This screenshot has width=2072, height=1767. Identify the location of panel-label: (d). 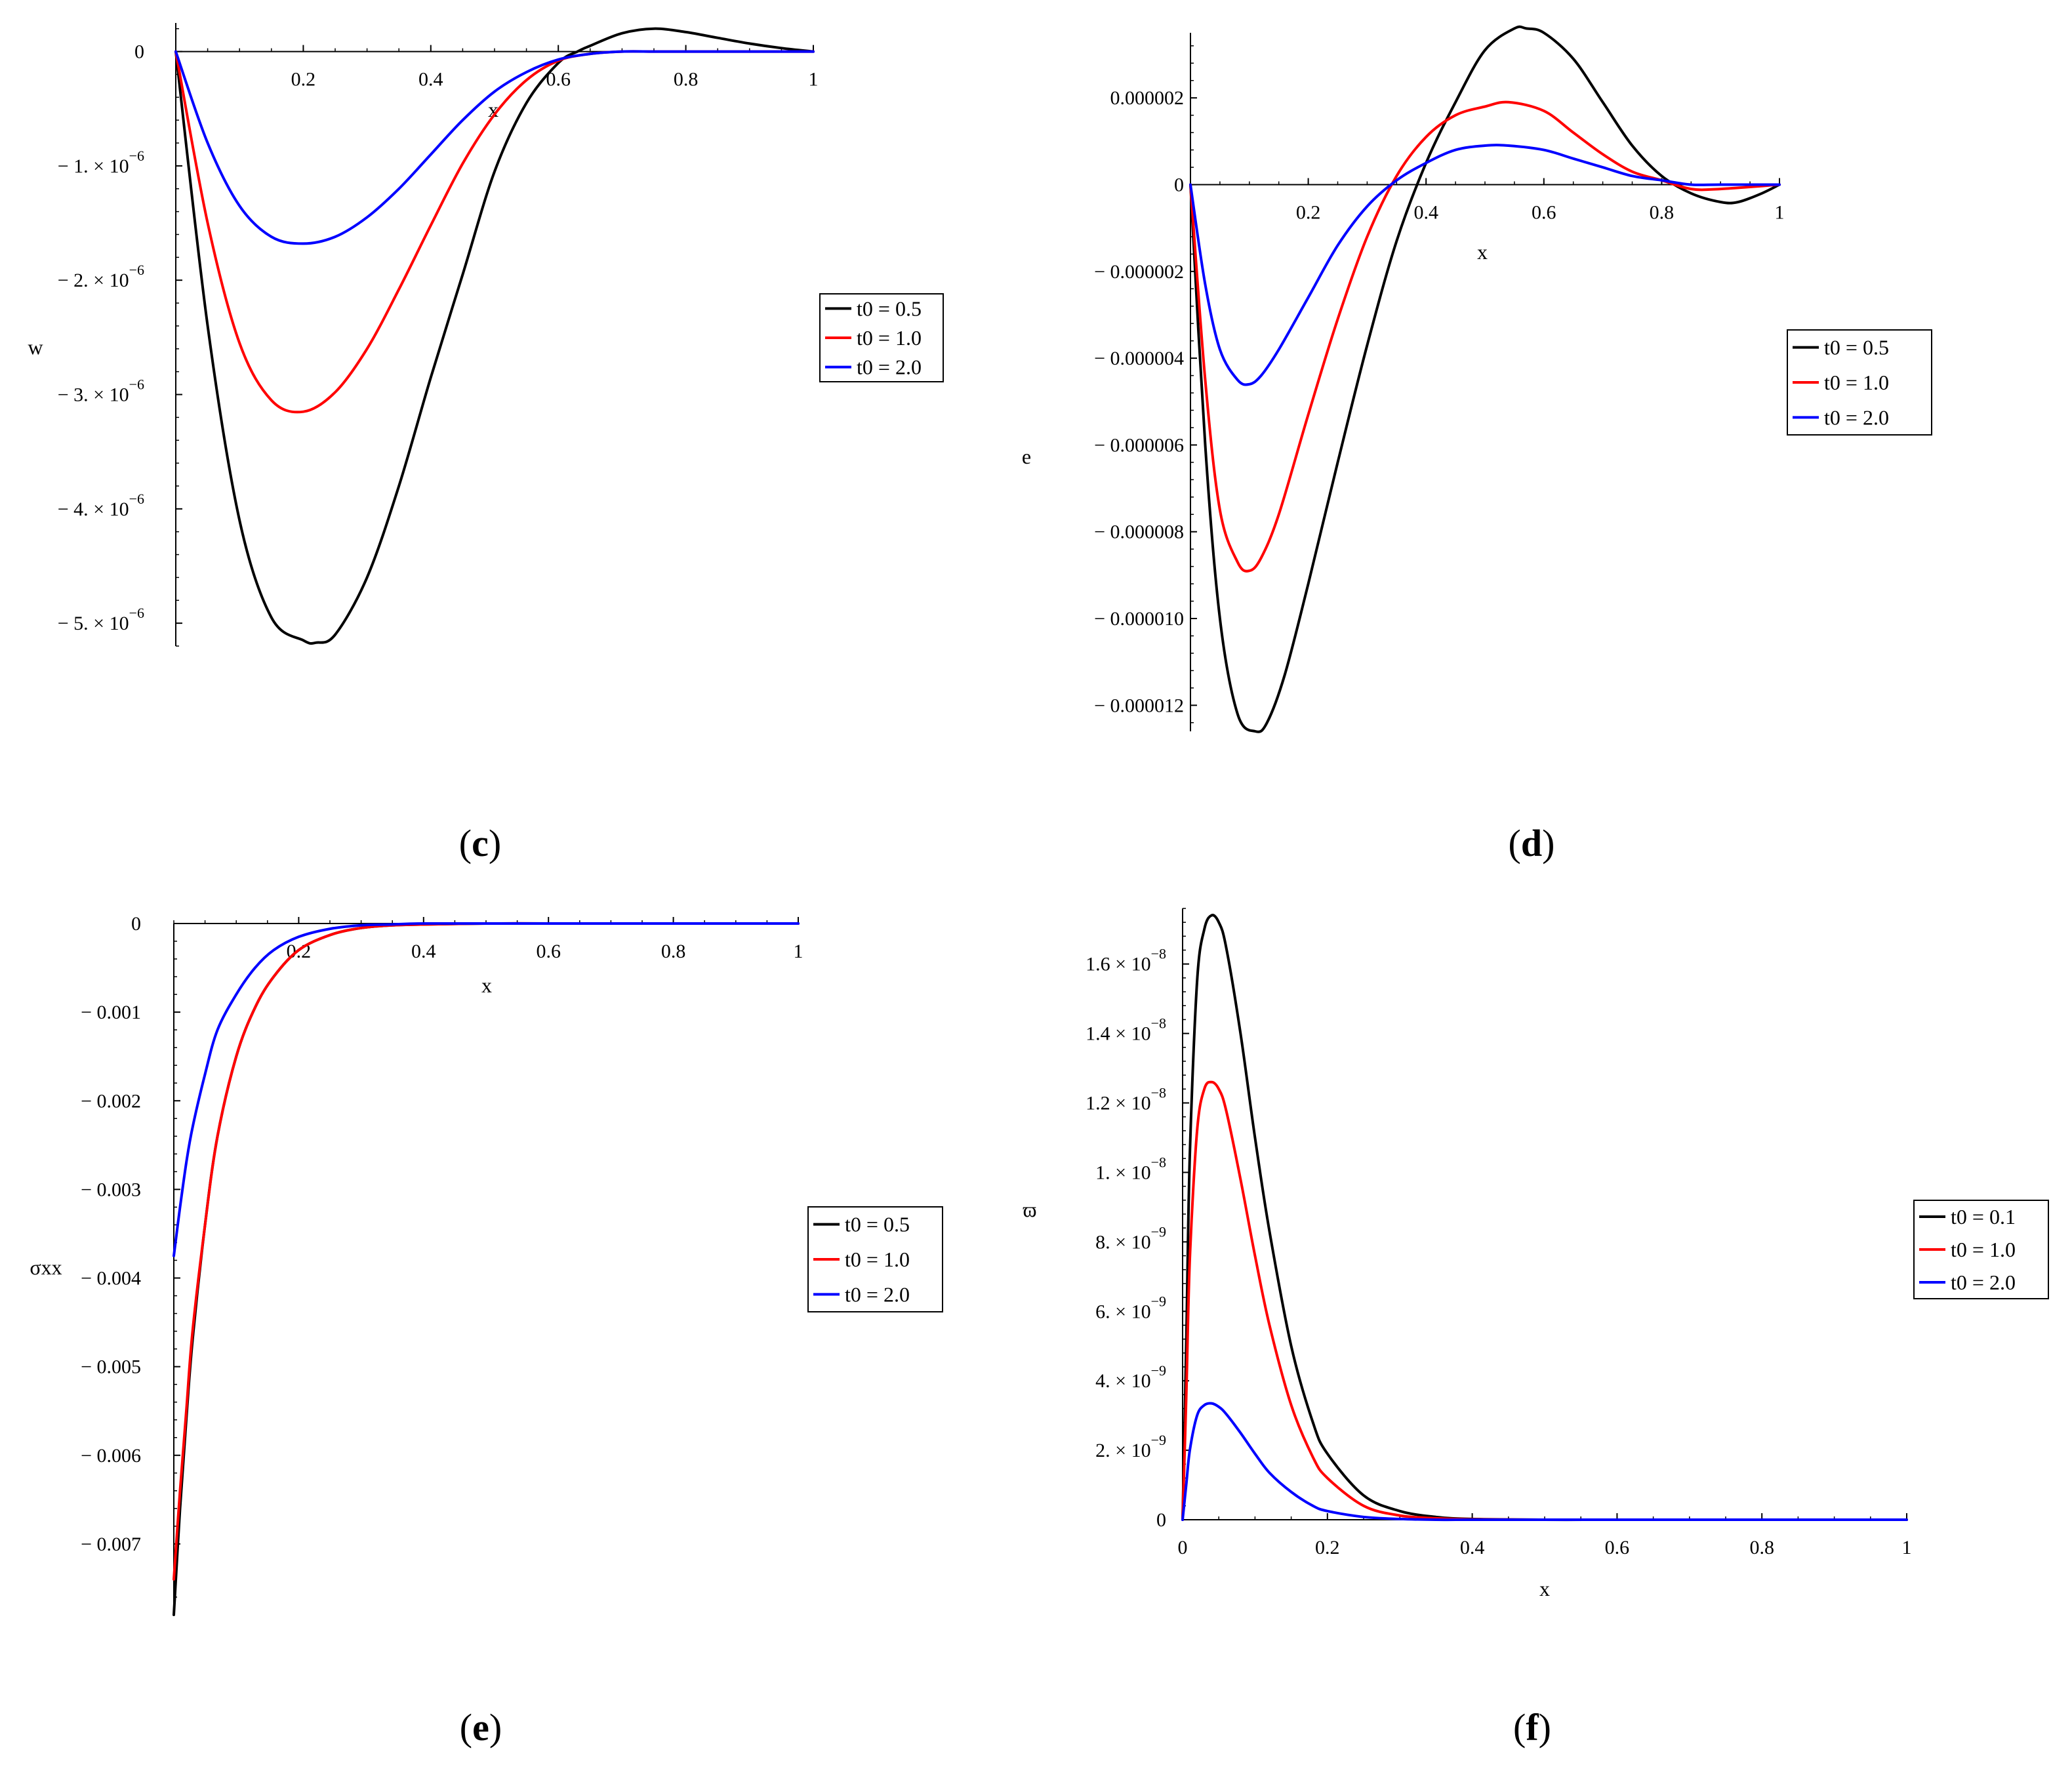
(1532, 843).